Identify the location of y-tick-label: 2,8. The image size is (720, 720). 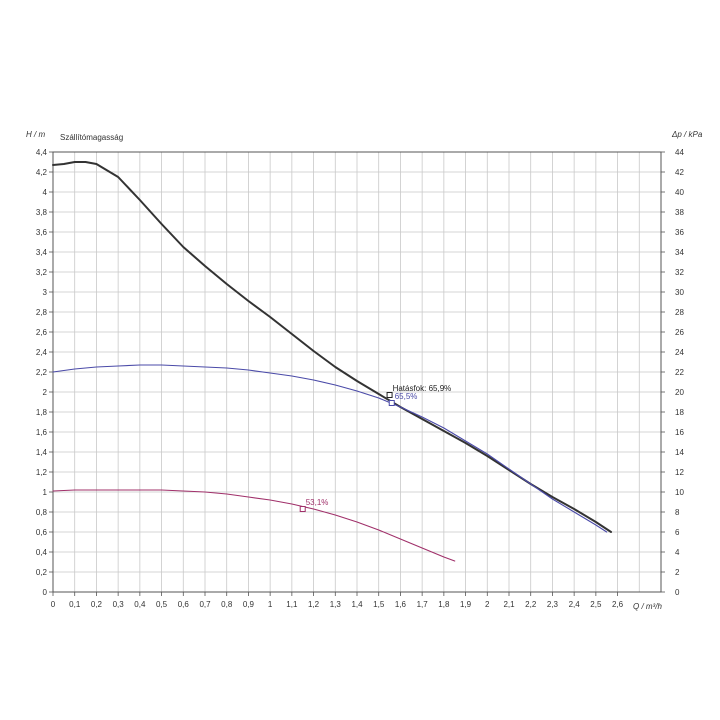
(42, 312).